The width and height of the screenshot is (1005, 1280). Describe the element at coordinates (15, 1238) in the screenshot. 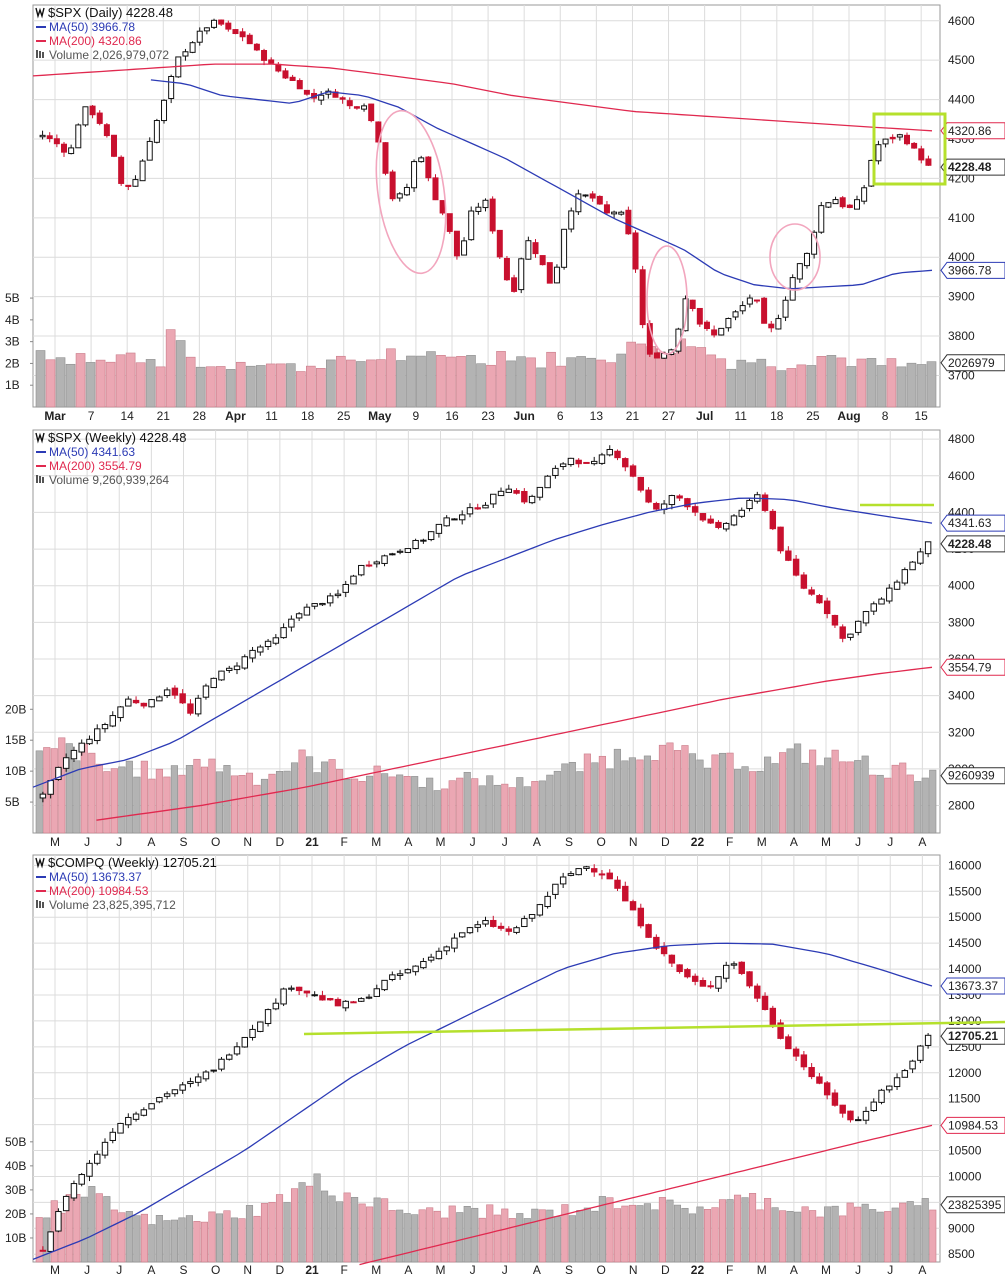

I see `volume-tick-label: 10B` at that location.